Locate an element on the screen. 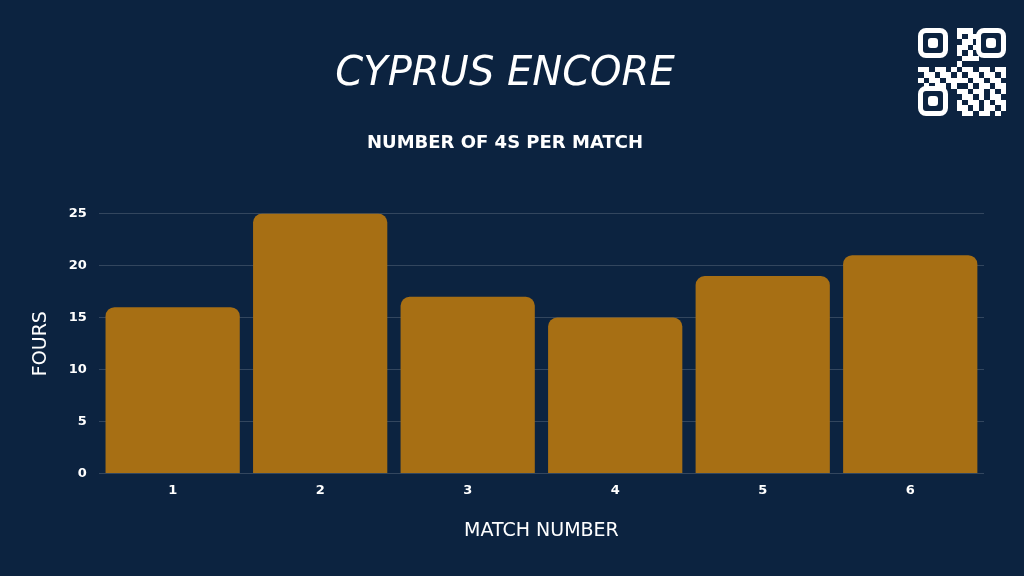 This screenshot has height=576, width=1024. y-tick-label: 5 is located at coordinates (82, 420).